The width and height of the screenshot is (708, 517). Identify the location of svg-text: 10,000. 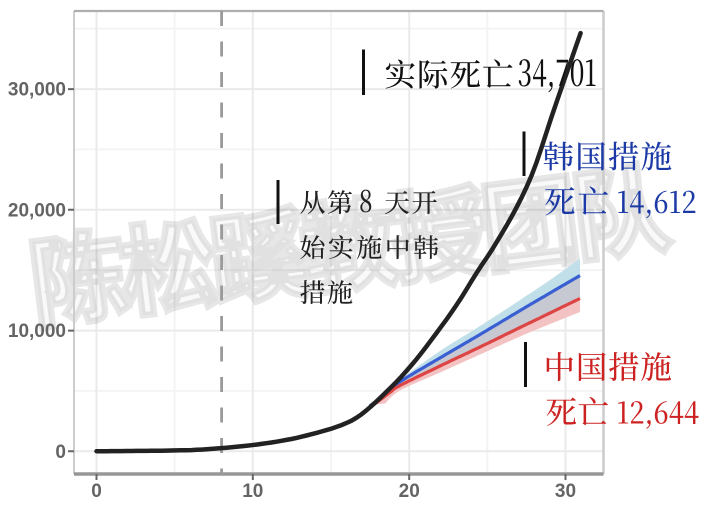
(37, 331).